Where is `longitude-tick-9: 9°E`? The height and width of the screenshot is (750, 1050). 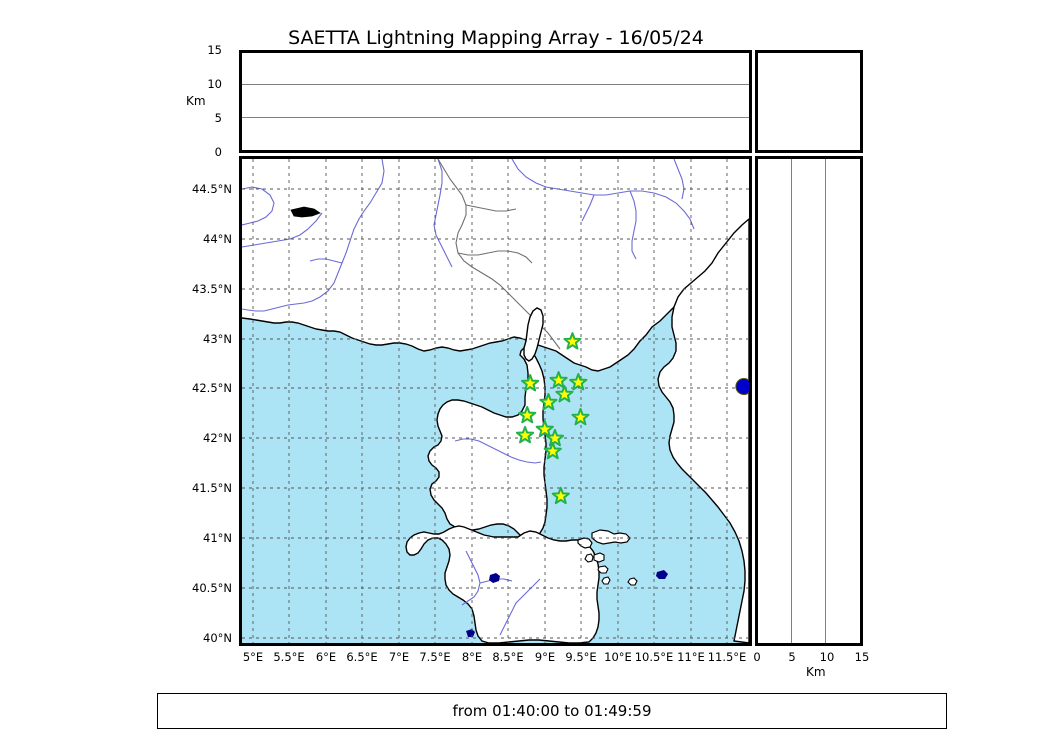
longitude-tick-9: 9°E is located at coordinates (545, 657).